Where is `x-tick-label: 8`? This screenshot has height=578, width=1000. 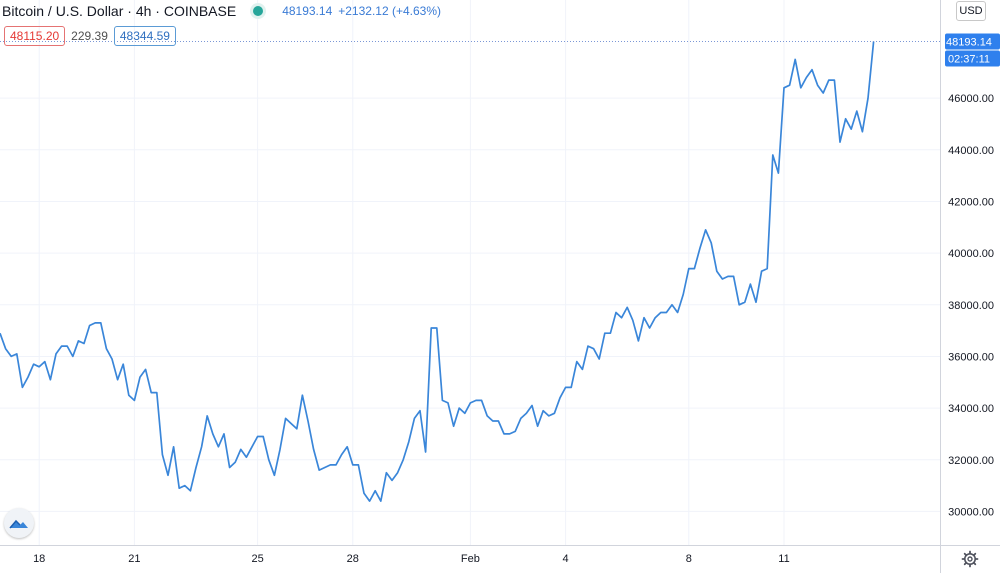 x-tick-label: 8 is located at coordinates (689, 559).